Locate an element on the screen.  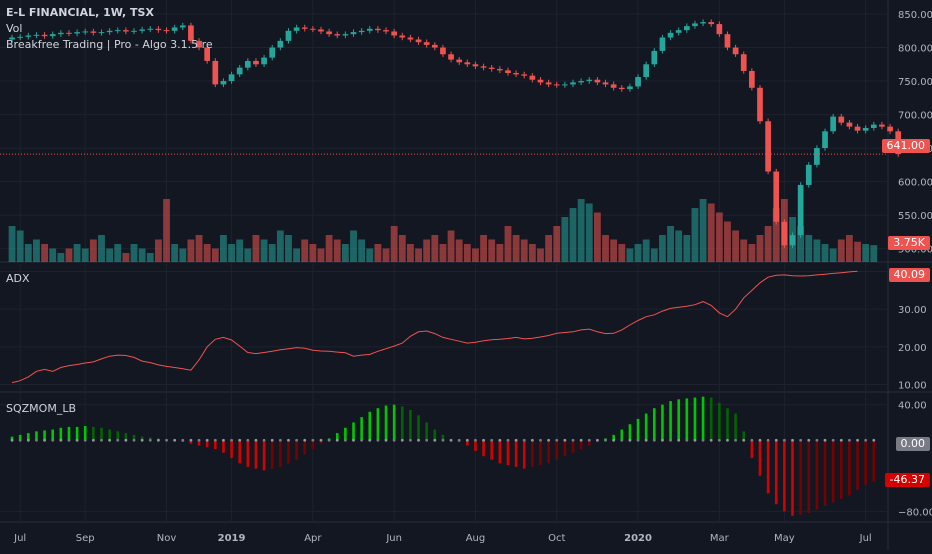
x-tick-label: 2019 is located at coordinates (232, 538).